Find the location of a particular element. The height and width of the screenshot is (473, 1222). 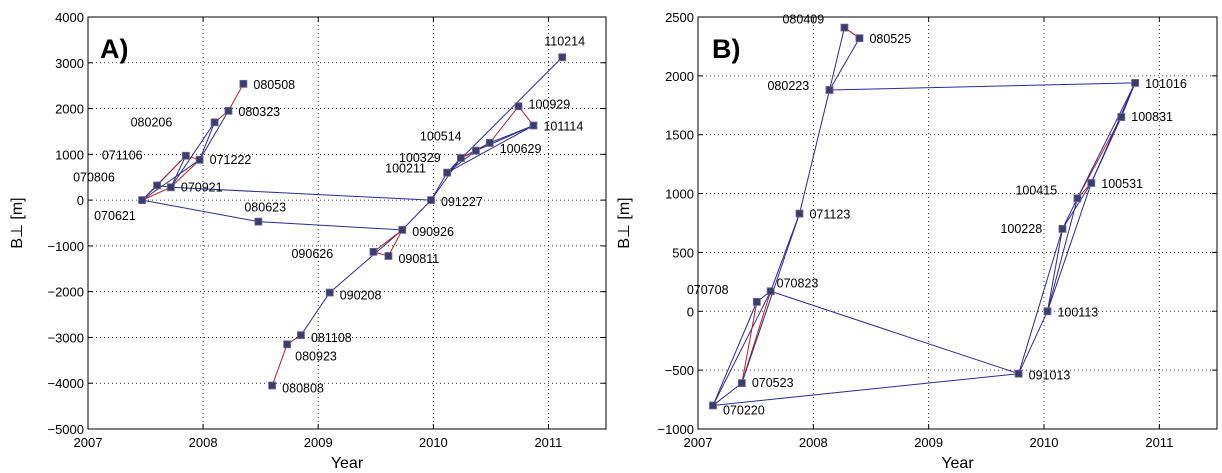

acquisition-label: 080323 is located at coordinates (259, 112).